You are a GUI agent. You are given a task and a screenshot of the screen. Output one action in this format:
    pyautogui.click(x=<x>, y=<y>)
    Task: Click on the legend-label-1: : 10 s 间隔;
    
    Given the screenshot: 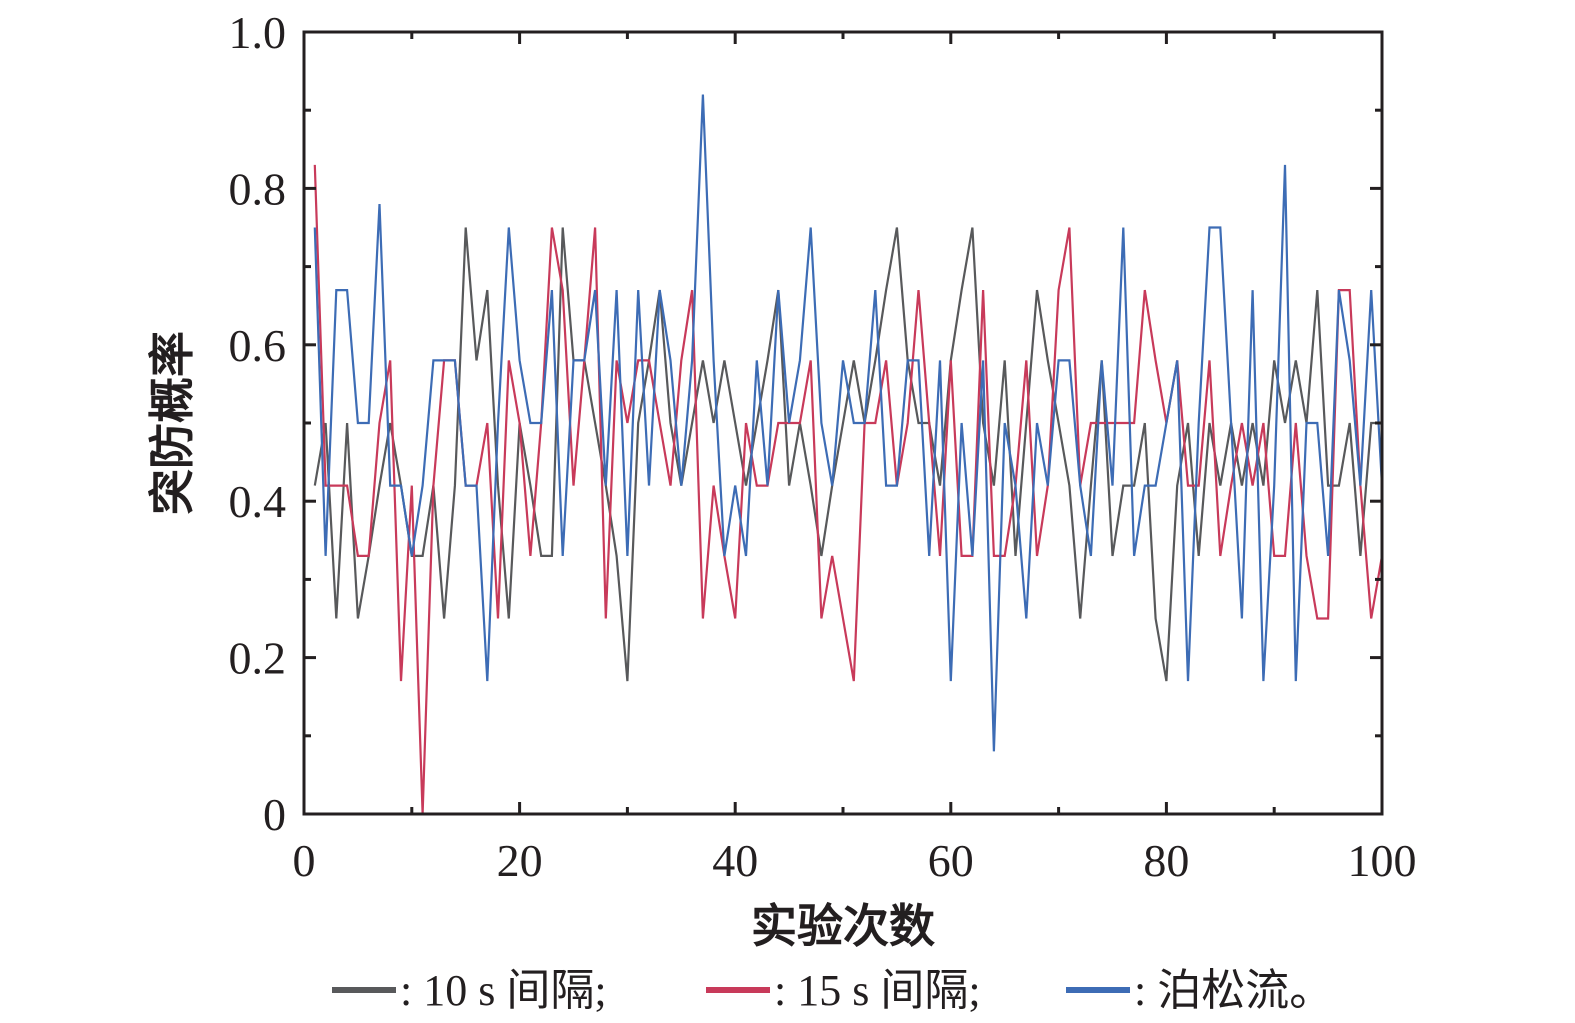 What is the action you would take?
    pyautogui.click(x=503, y=990)
    